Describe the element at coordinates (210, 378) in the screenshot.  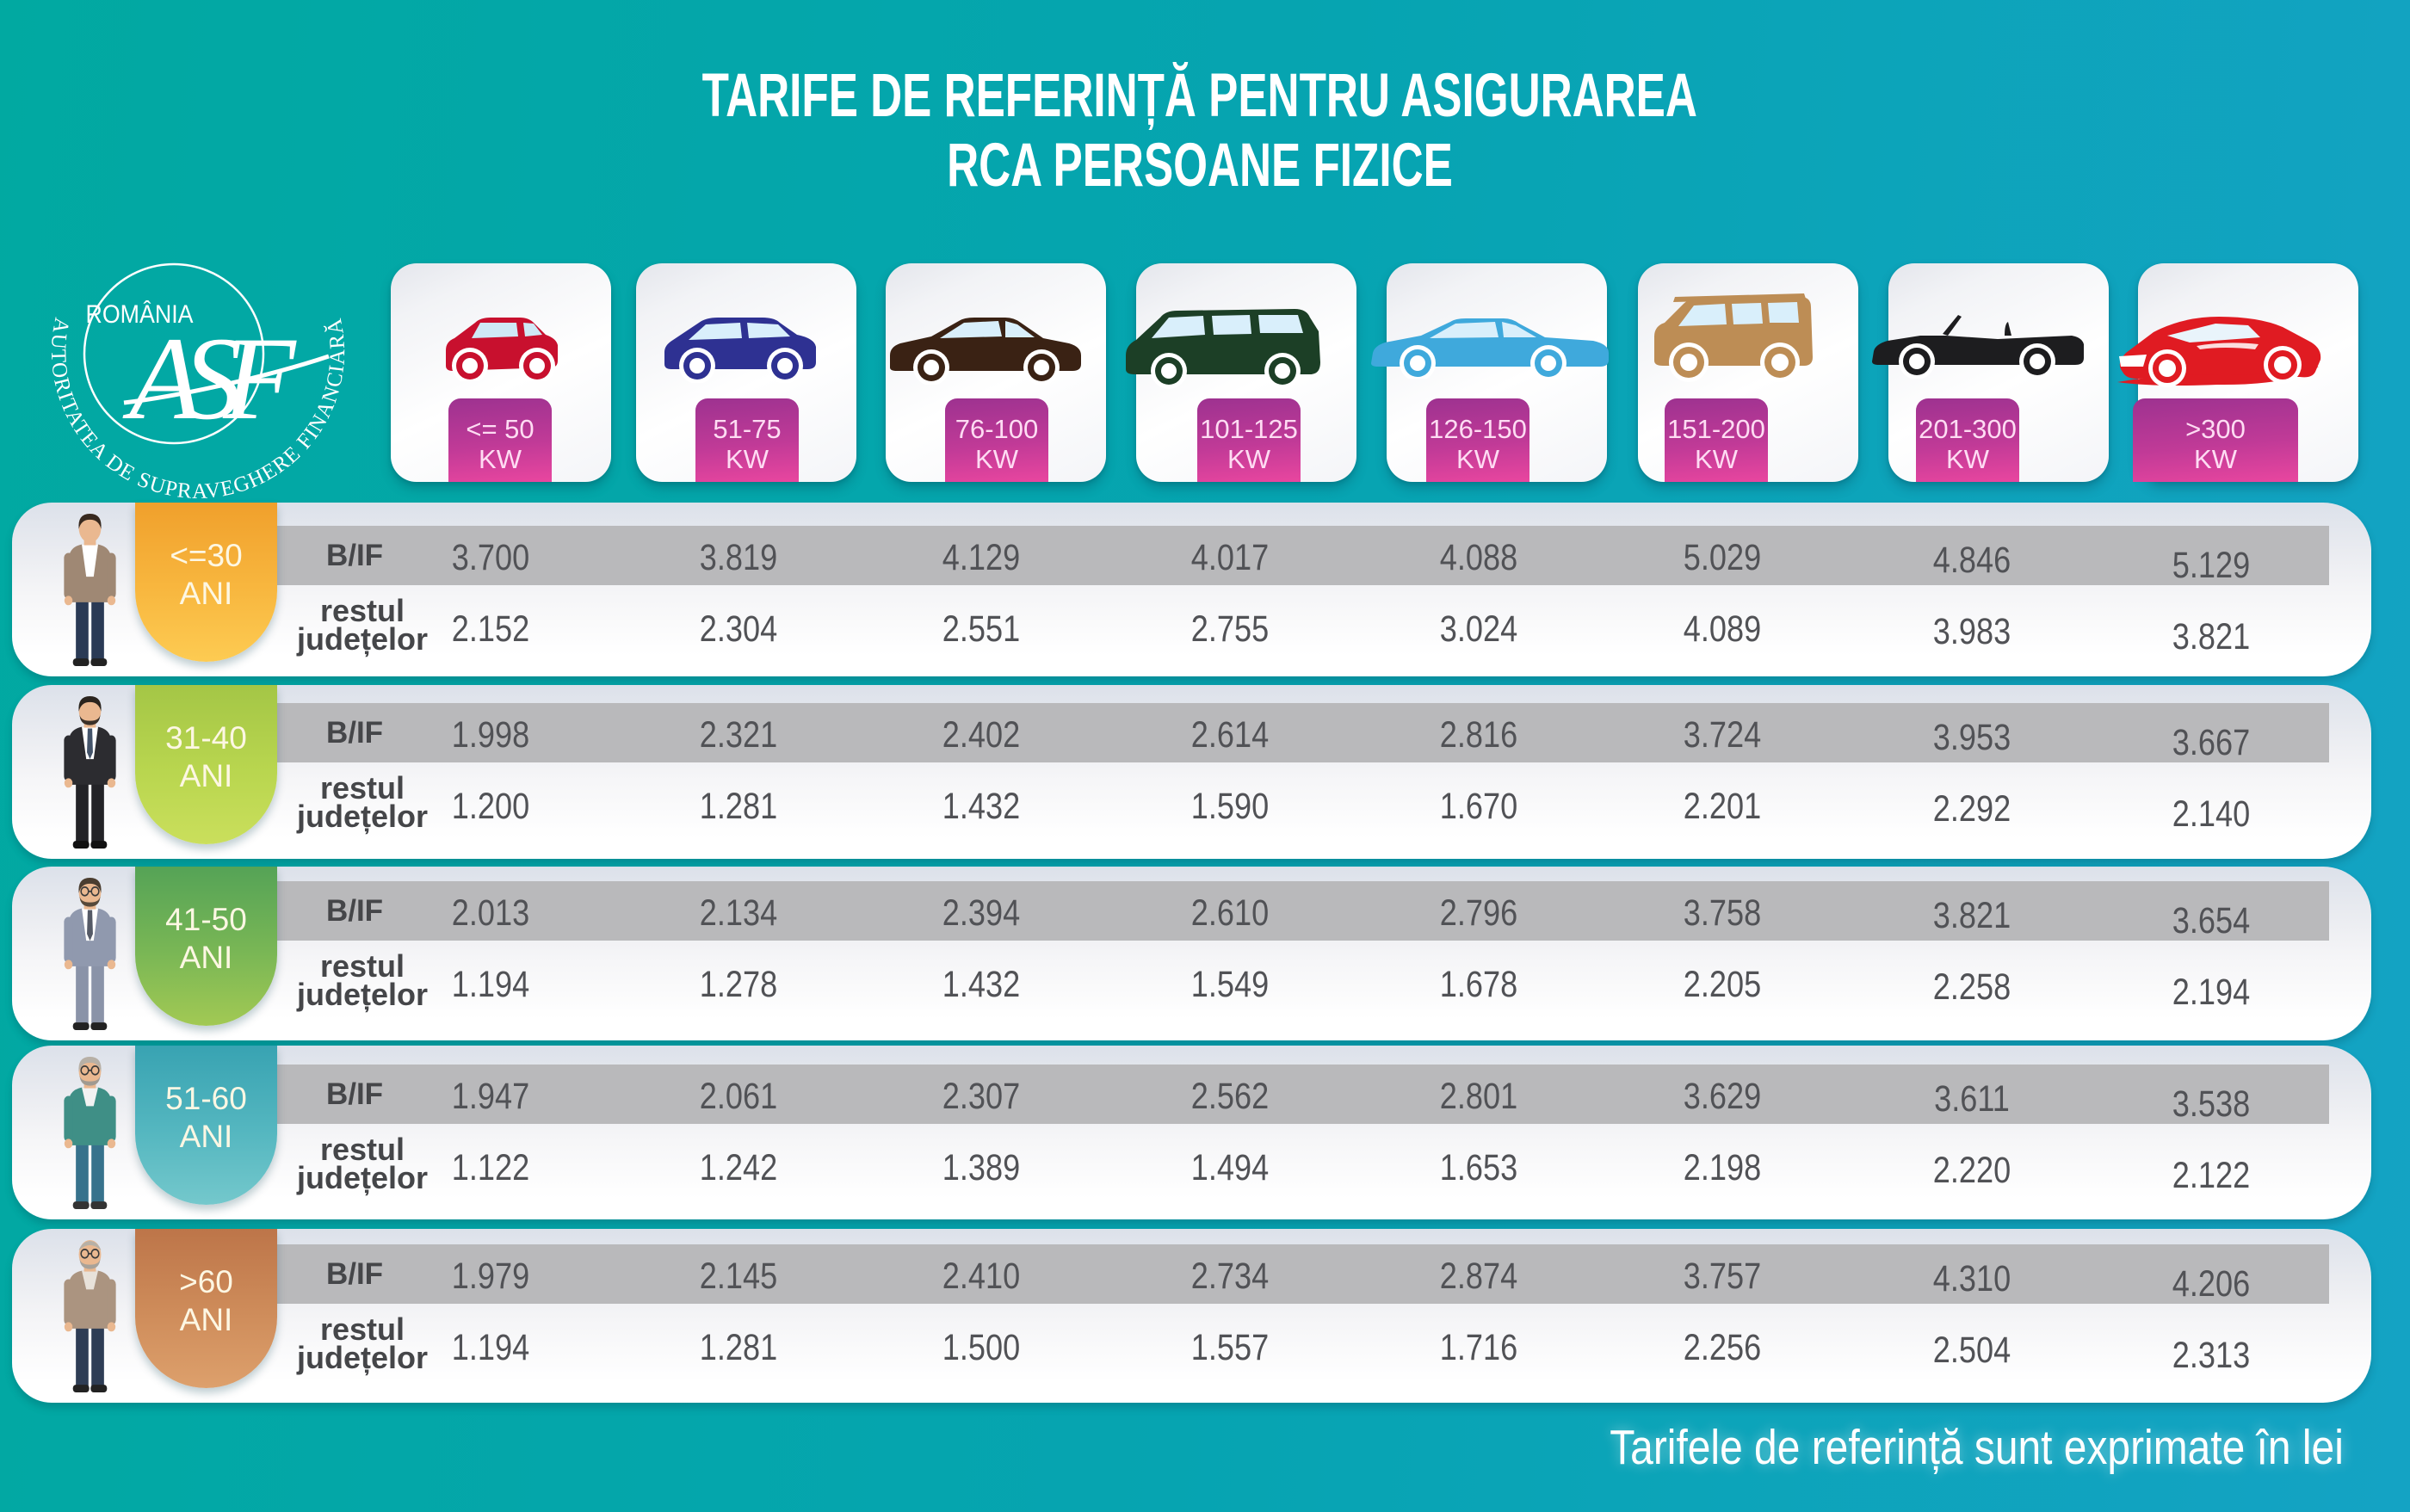
I see `svg-text: ASF` at that location.